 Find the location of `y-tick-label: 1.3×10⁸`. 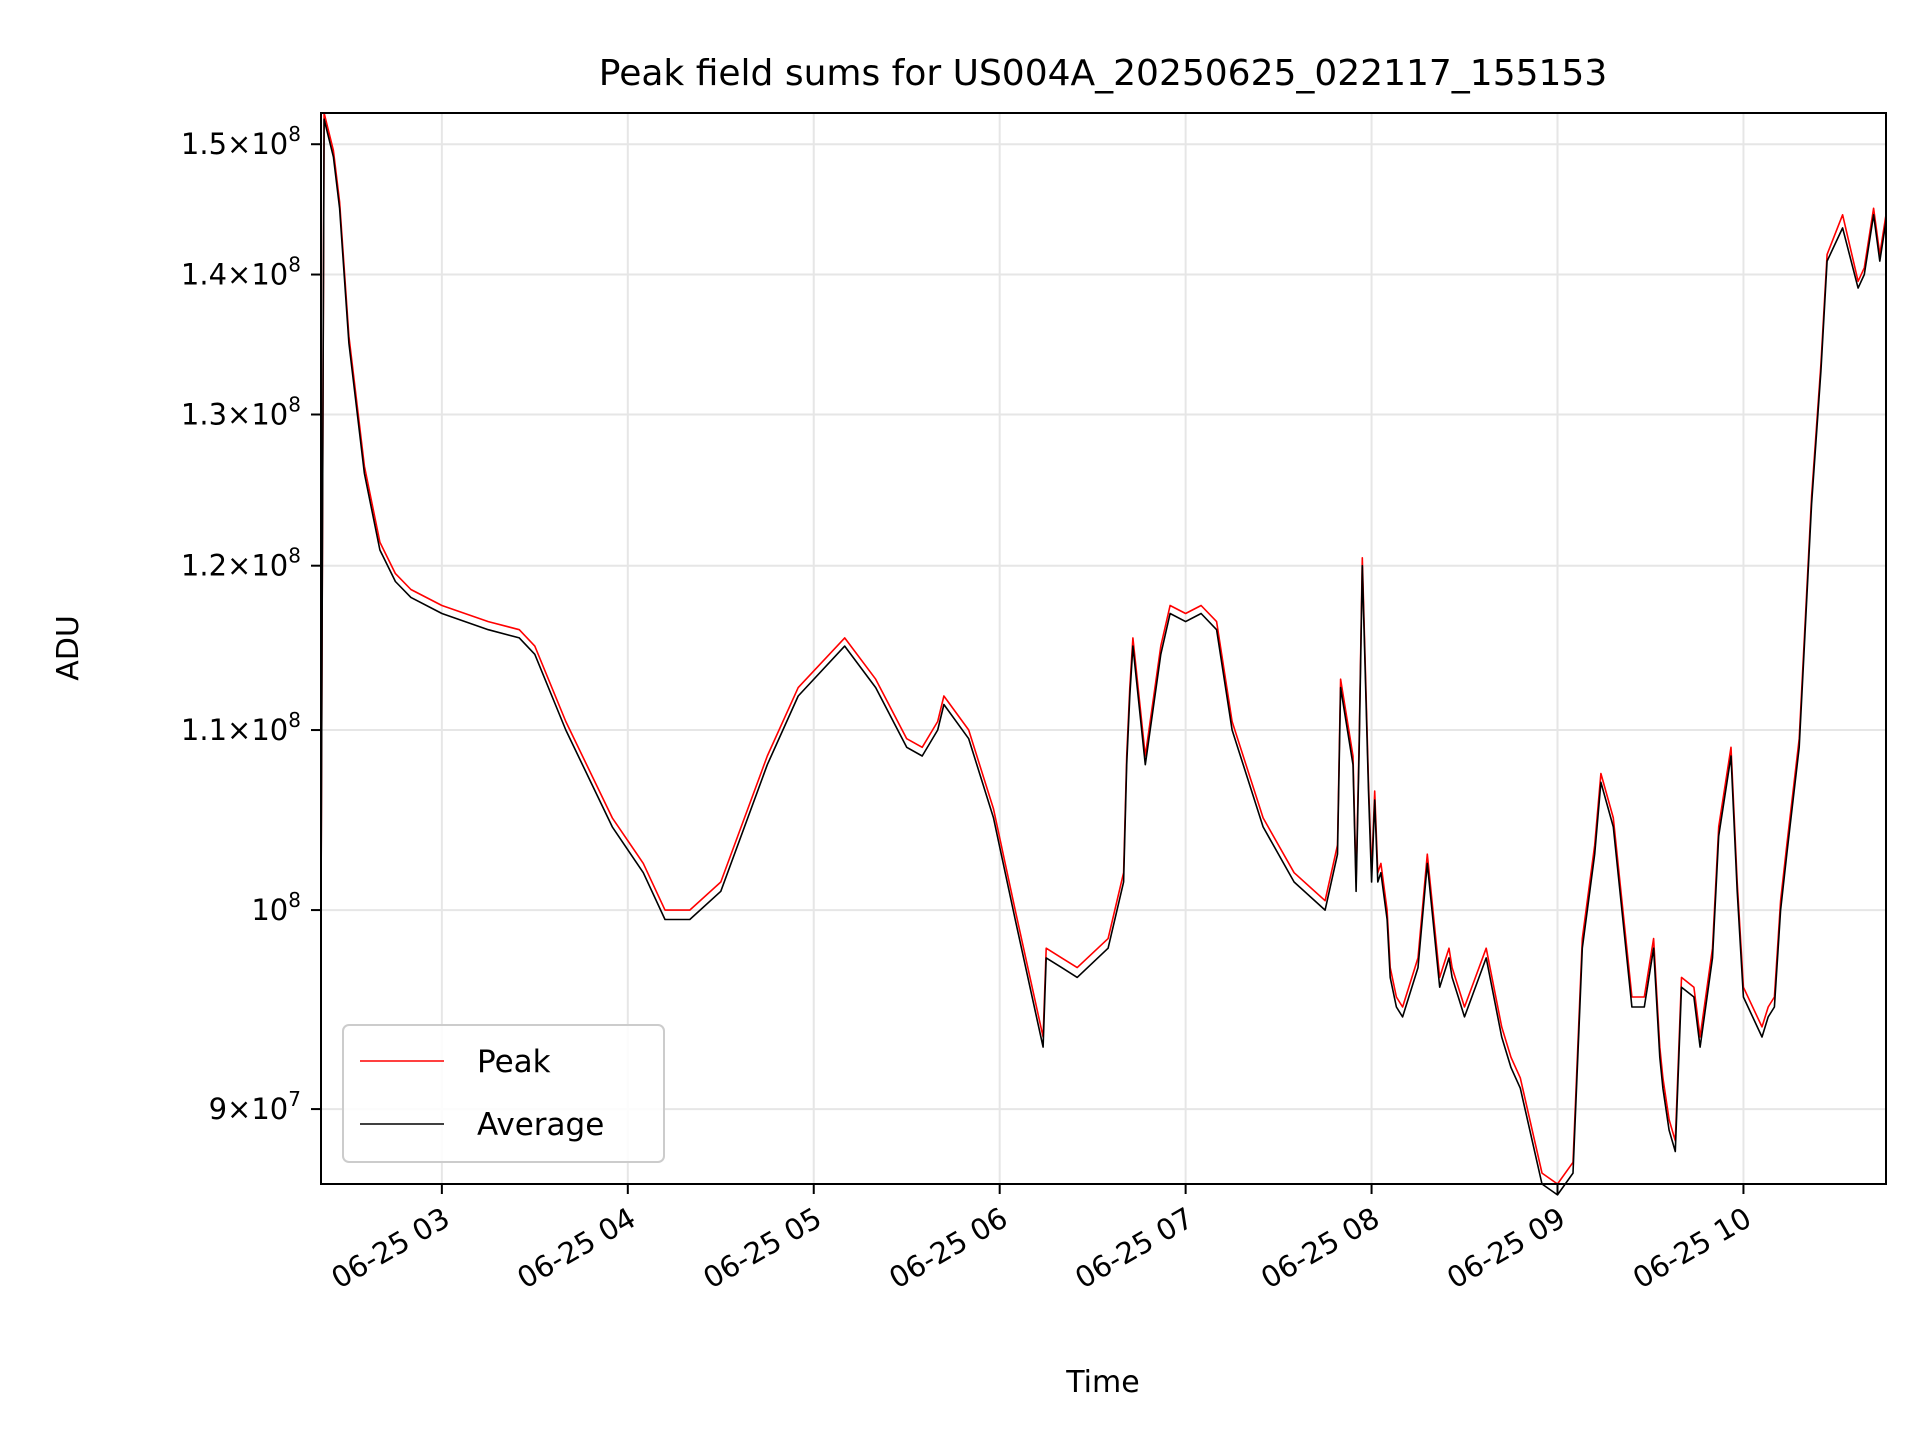

y-tick-label: 1.3×10⁸ is located at coordinates (241, 412).